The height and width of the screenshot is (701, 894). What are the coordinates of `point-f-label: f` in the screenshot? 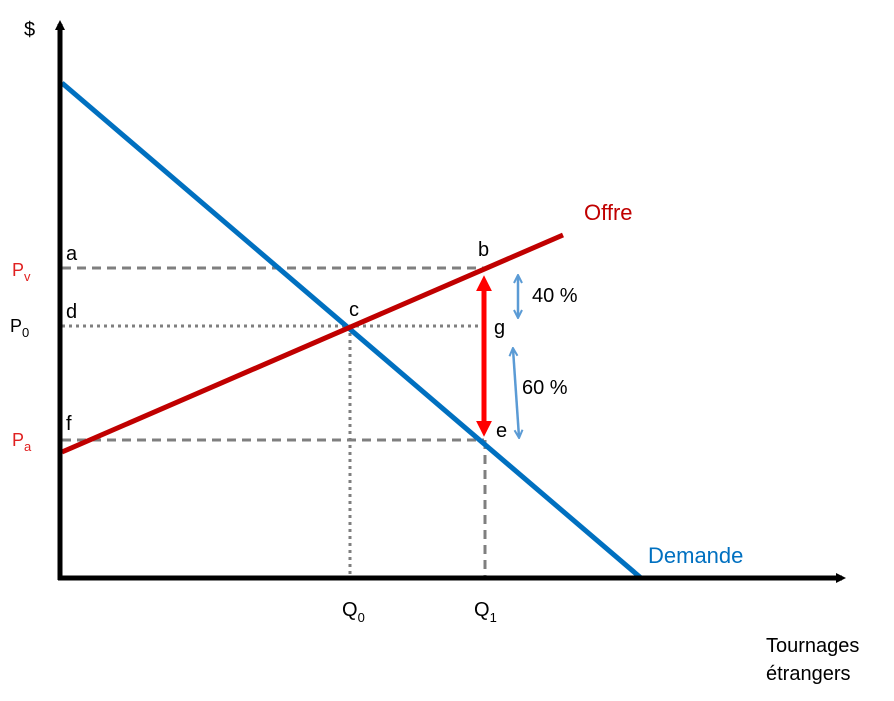 It's located at (69, 424).